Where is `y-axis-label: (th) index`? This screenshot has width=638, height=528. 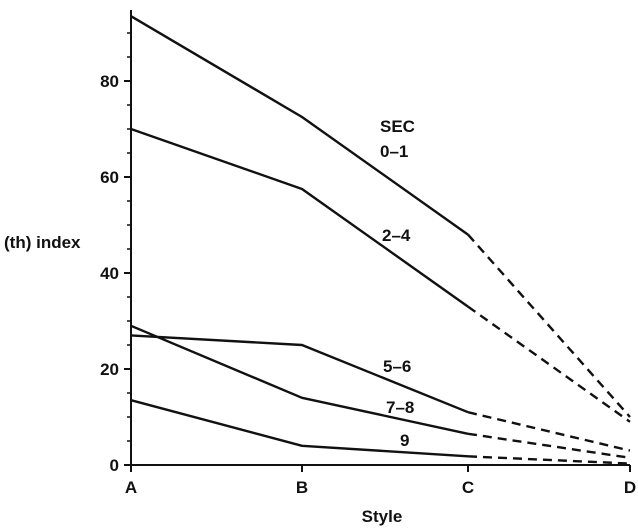 y-axis-label: (th) index is located at coordinates (42, 242).